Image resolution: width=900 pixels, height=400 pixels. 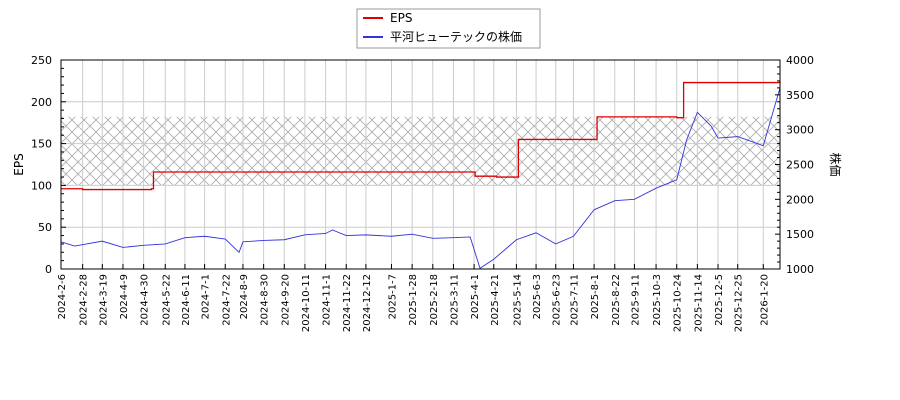 I want to click on x-tick-label: 2024-4-30, so click(x=145, y=300).